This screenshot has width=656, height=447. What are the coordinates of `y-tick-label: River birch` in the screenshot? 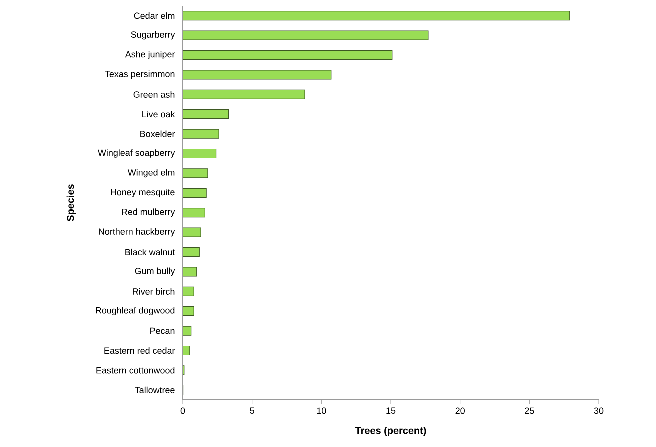 It's located at (154, 291).